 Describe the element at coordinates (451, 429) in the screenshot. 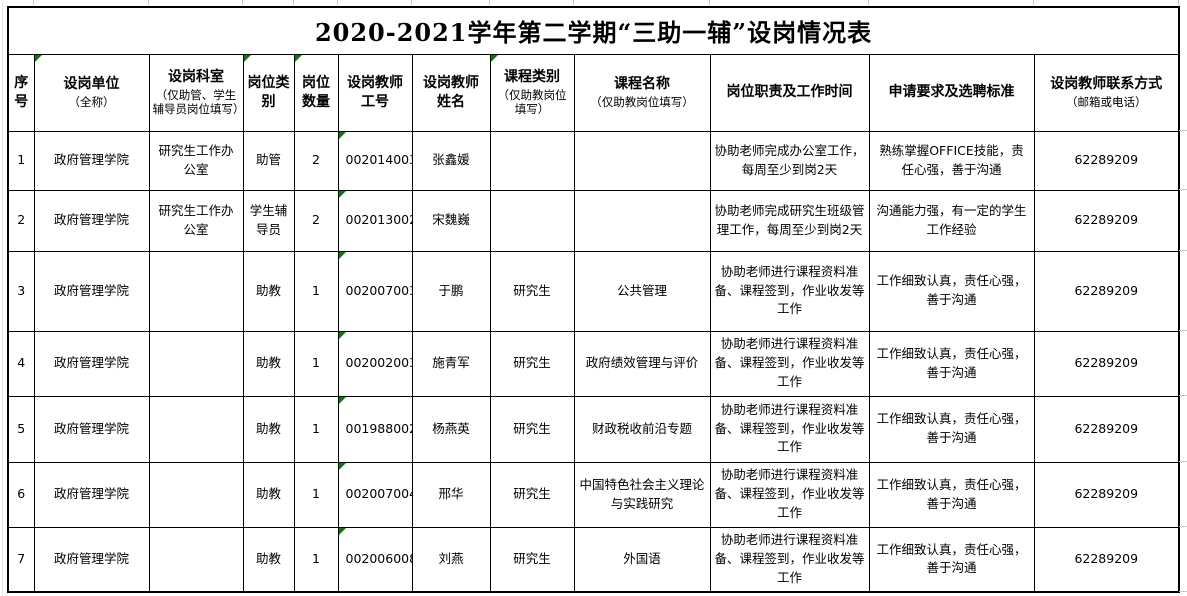

I see `cell-teacher-name: 杨燕英` at that location.